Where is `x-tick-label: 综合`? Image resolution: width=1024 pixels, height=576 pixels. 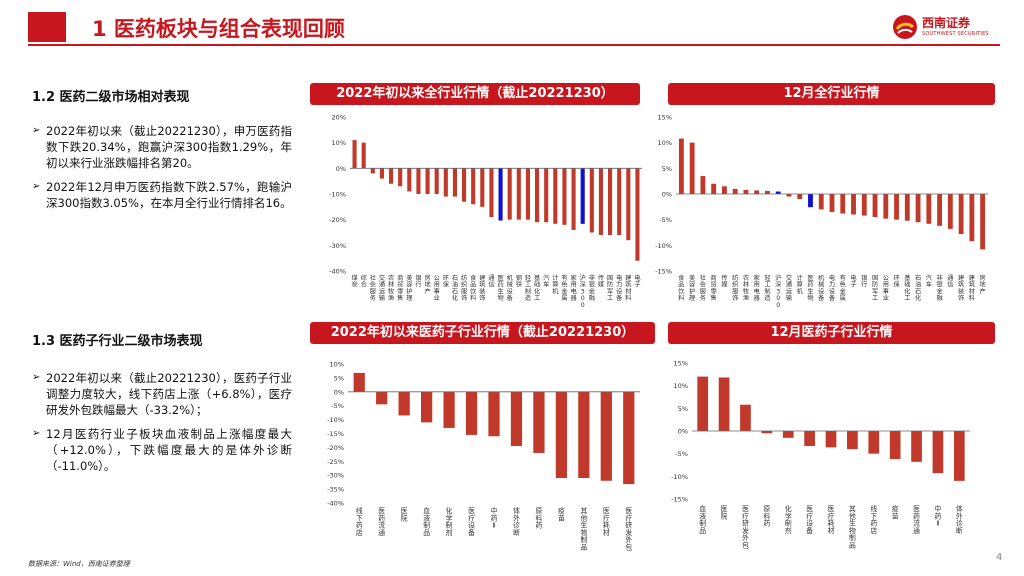 x-tick-label: 综合 is located at coordinates (364, 281).